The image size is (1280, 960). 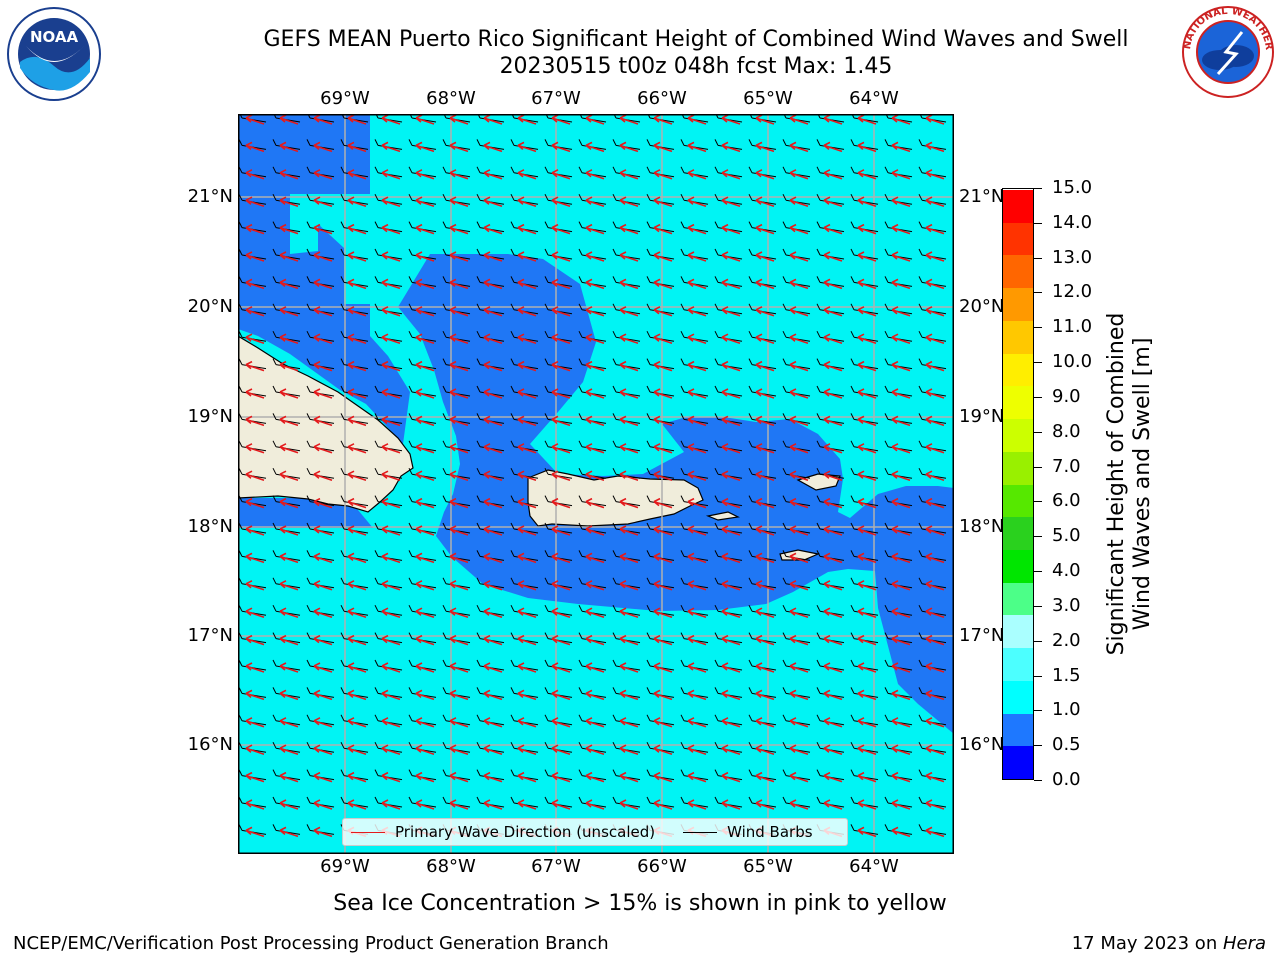 What do you see at coordinates (696, 66) in the screenshot?
I see `chart-subtitle: 20230515 t00z 048h fcst Max: 1.45` at bounding box center [696, 66].